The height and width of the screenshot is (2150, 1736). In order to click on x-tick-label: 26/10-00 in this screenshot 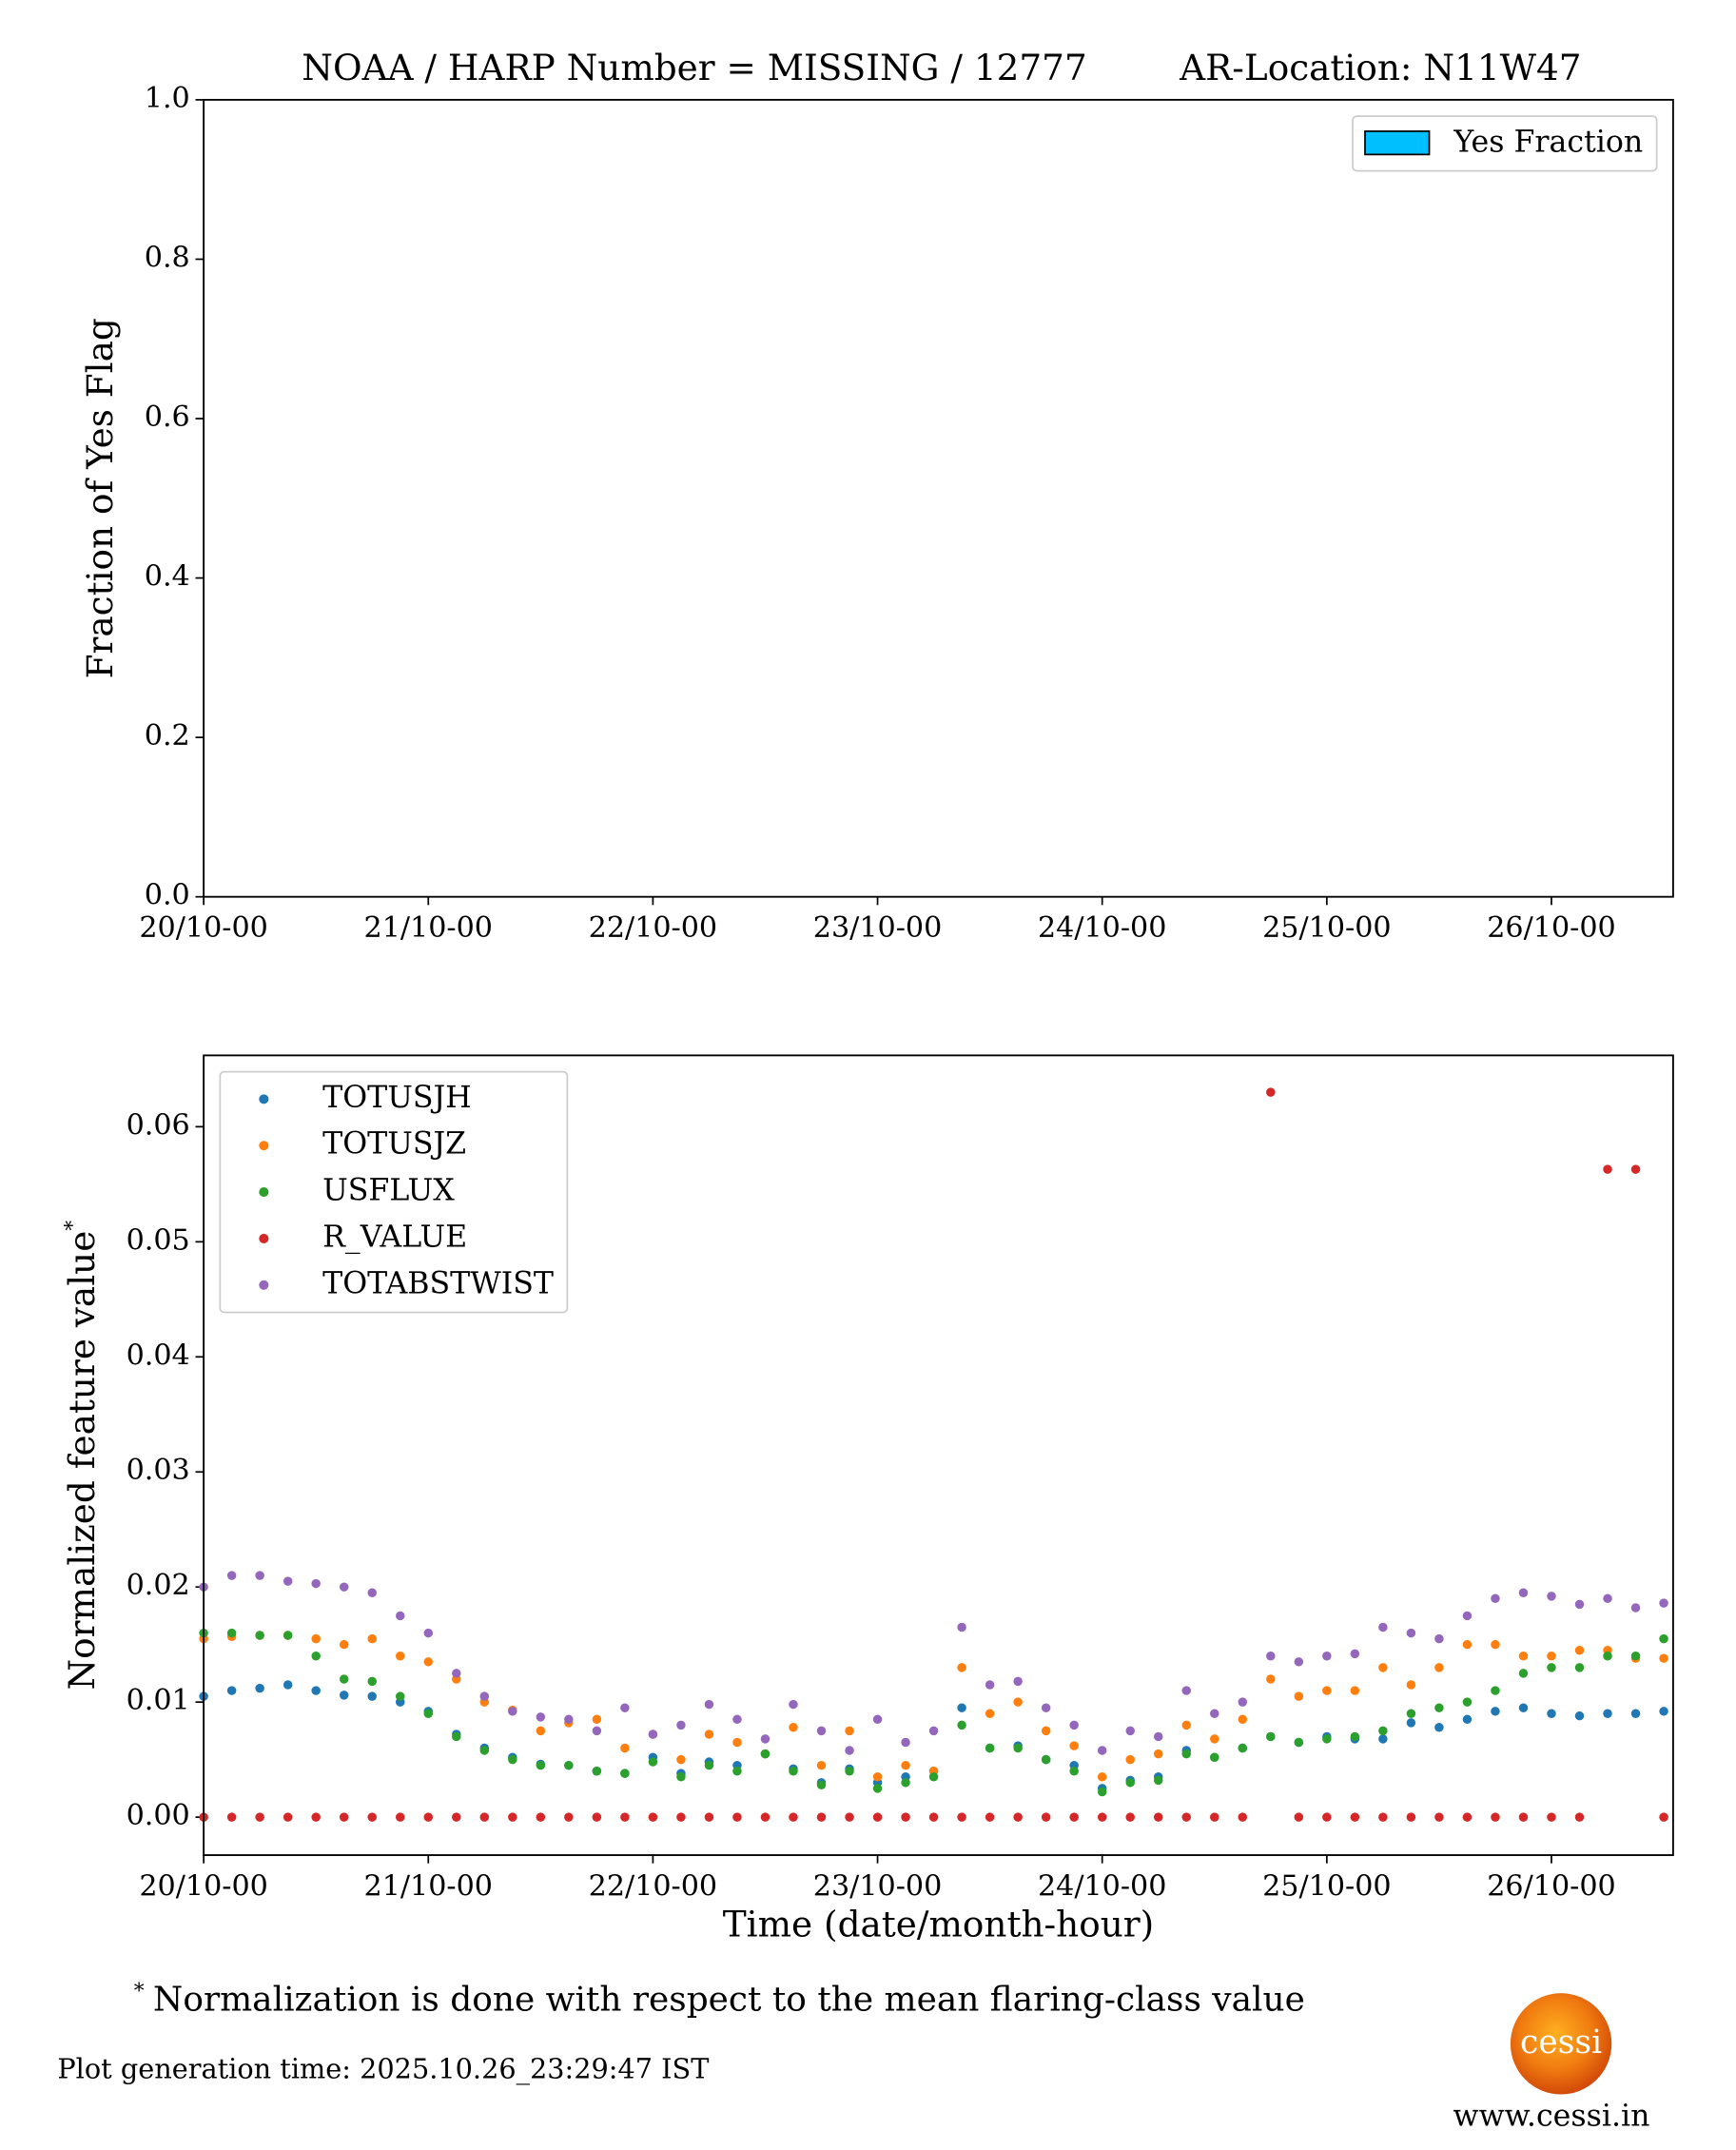, I will do `click(1551, 1887)`.